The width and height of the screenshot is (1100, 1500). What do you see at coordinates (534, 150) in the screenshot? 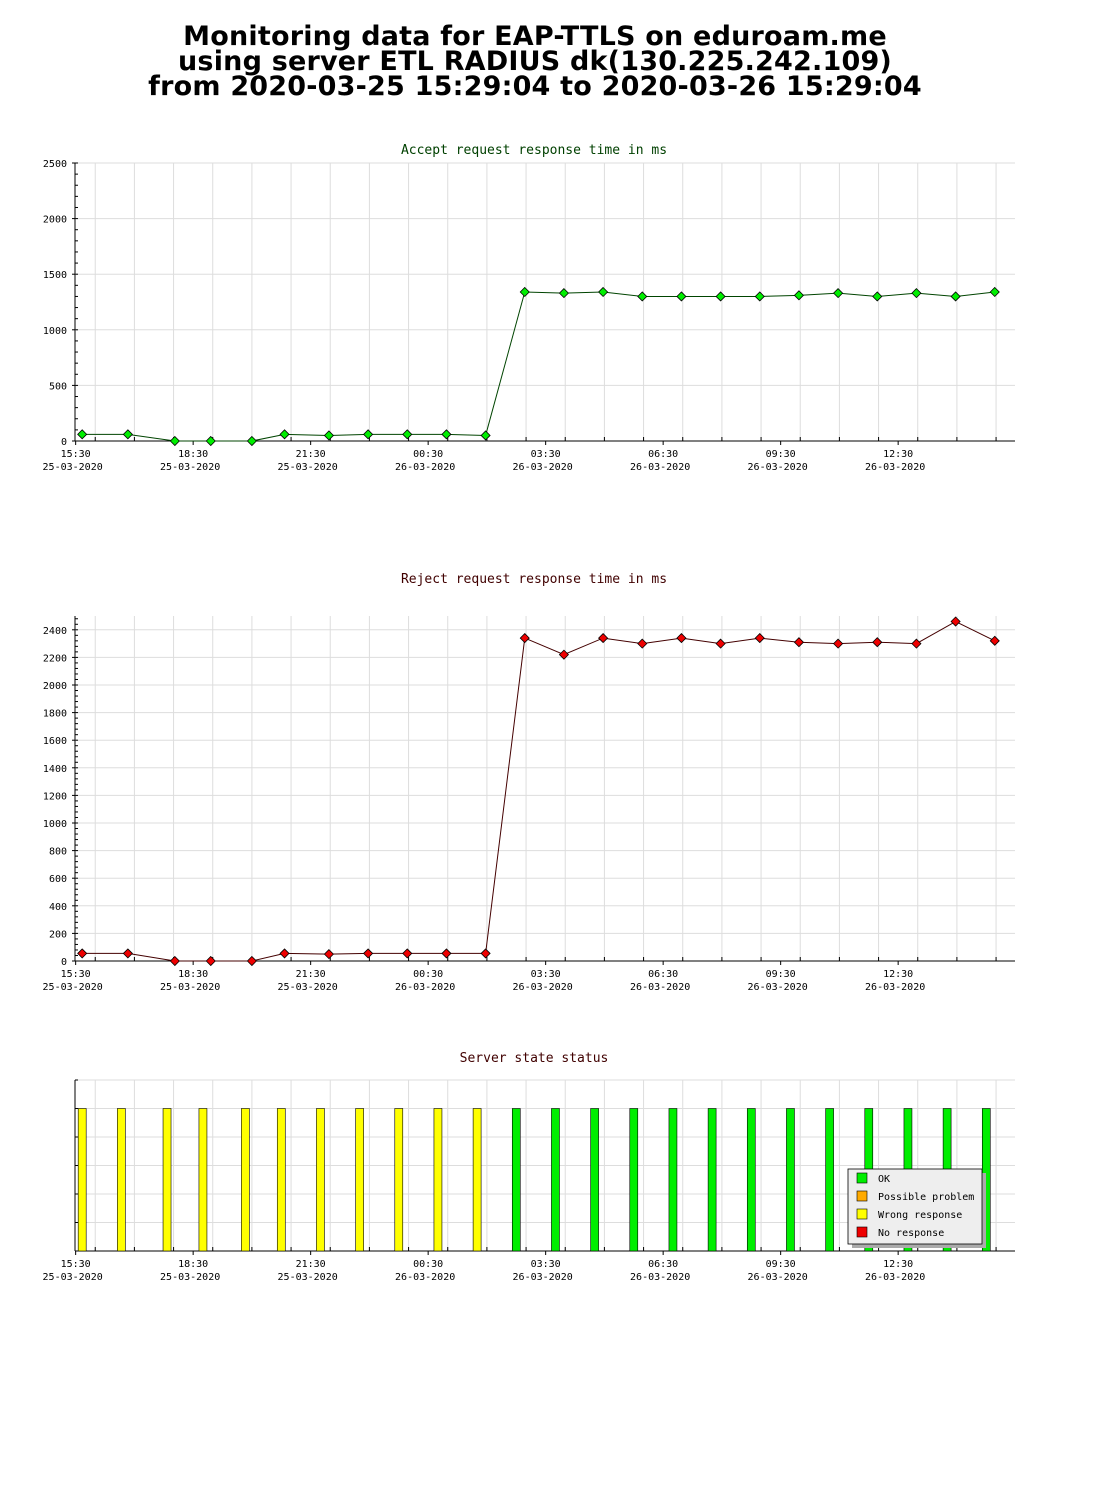
I see `chart-title: Accept request response time in ms` at bounding box center [534, 150].